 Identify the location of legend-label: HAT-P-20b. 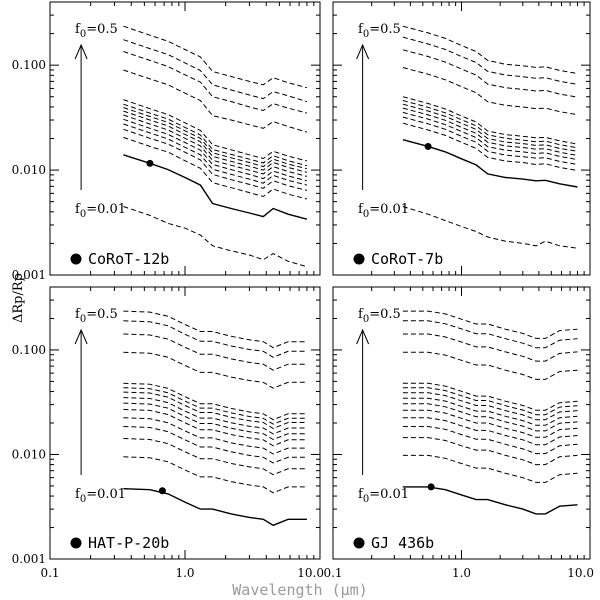
(128, 543).